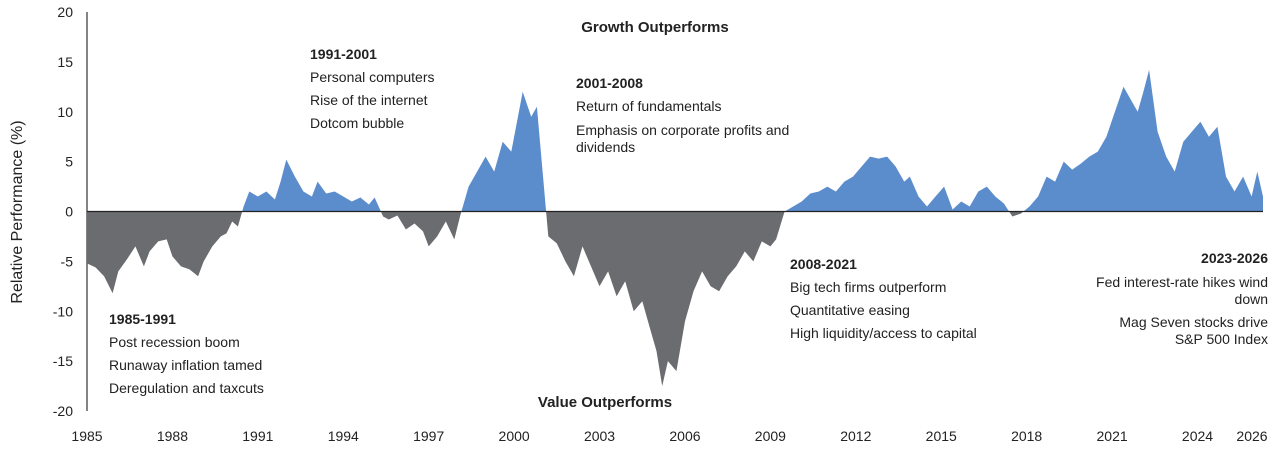 This screenshot has width=1280, height=453. Describe the element at coordinates (649, 106) in the screenshot. I see `annotation-line: Return of fundamentals` at that location.